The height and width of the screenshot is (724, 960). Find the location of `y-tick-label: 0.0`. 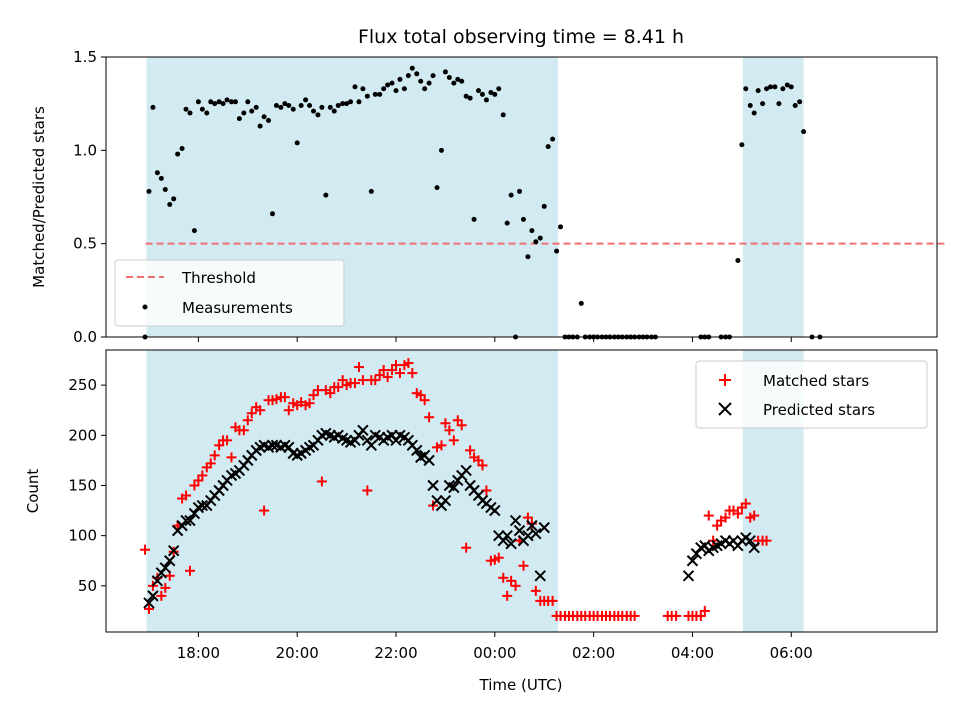

y-tick-label: 0.0 is located at coordinates (85, 337).